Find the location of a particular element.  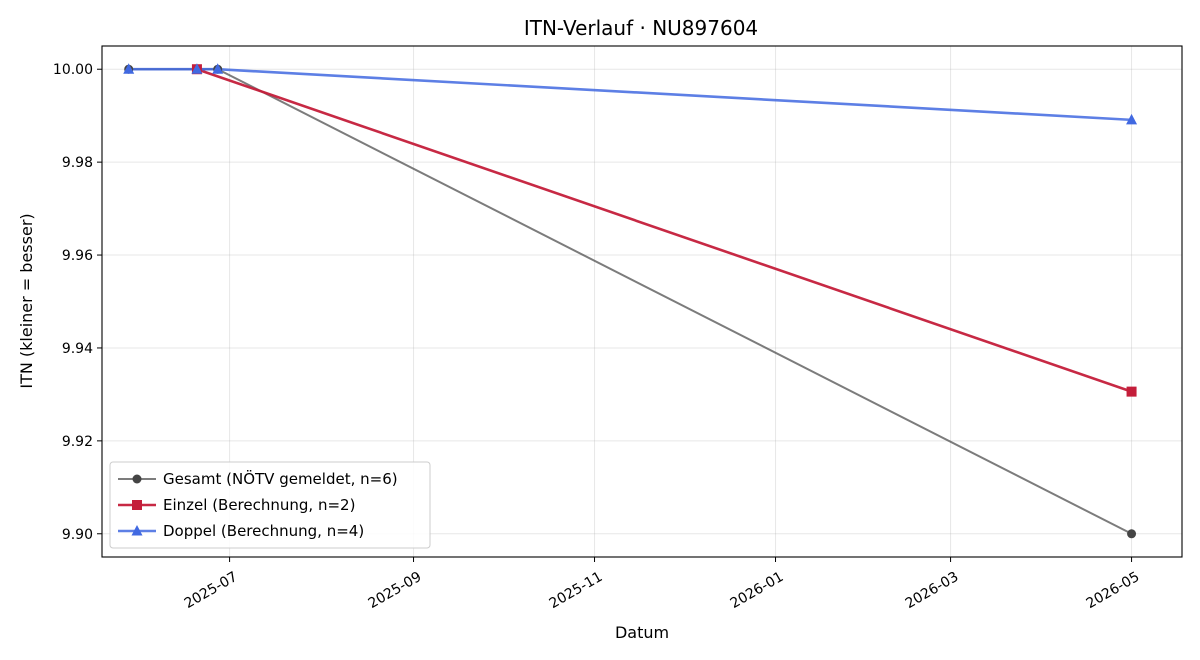

x-axis-label: Datum is located at coordinates (642, 632).